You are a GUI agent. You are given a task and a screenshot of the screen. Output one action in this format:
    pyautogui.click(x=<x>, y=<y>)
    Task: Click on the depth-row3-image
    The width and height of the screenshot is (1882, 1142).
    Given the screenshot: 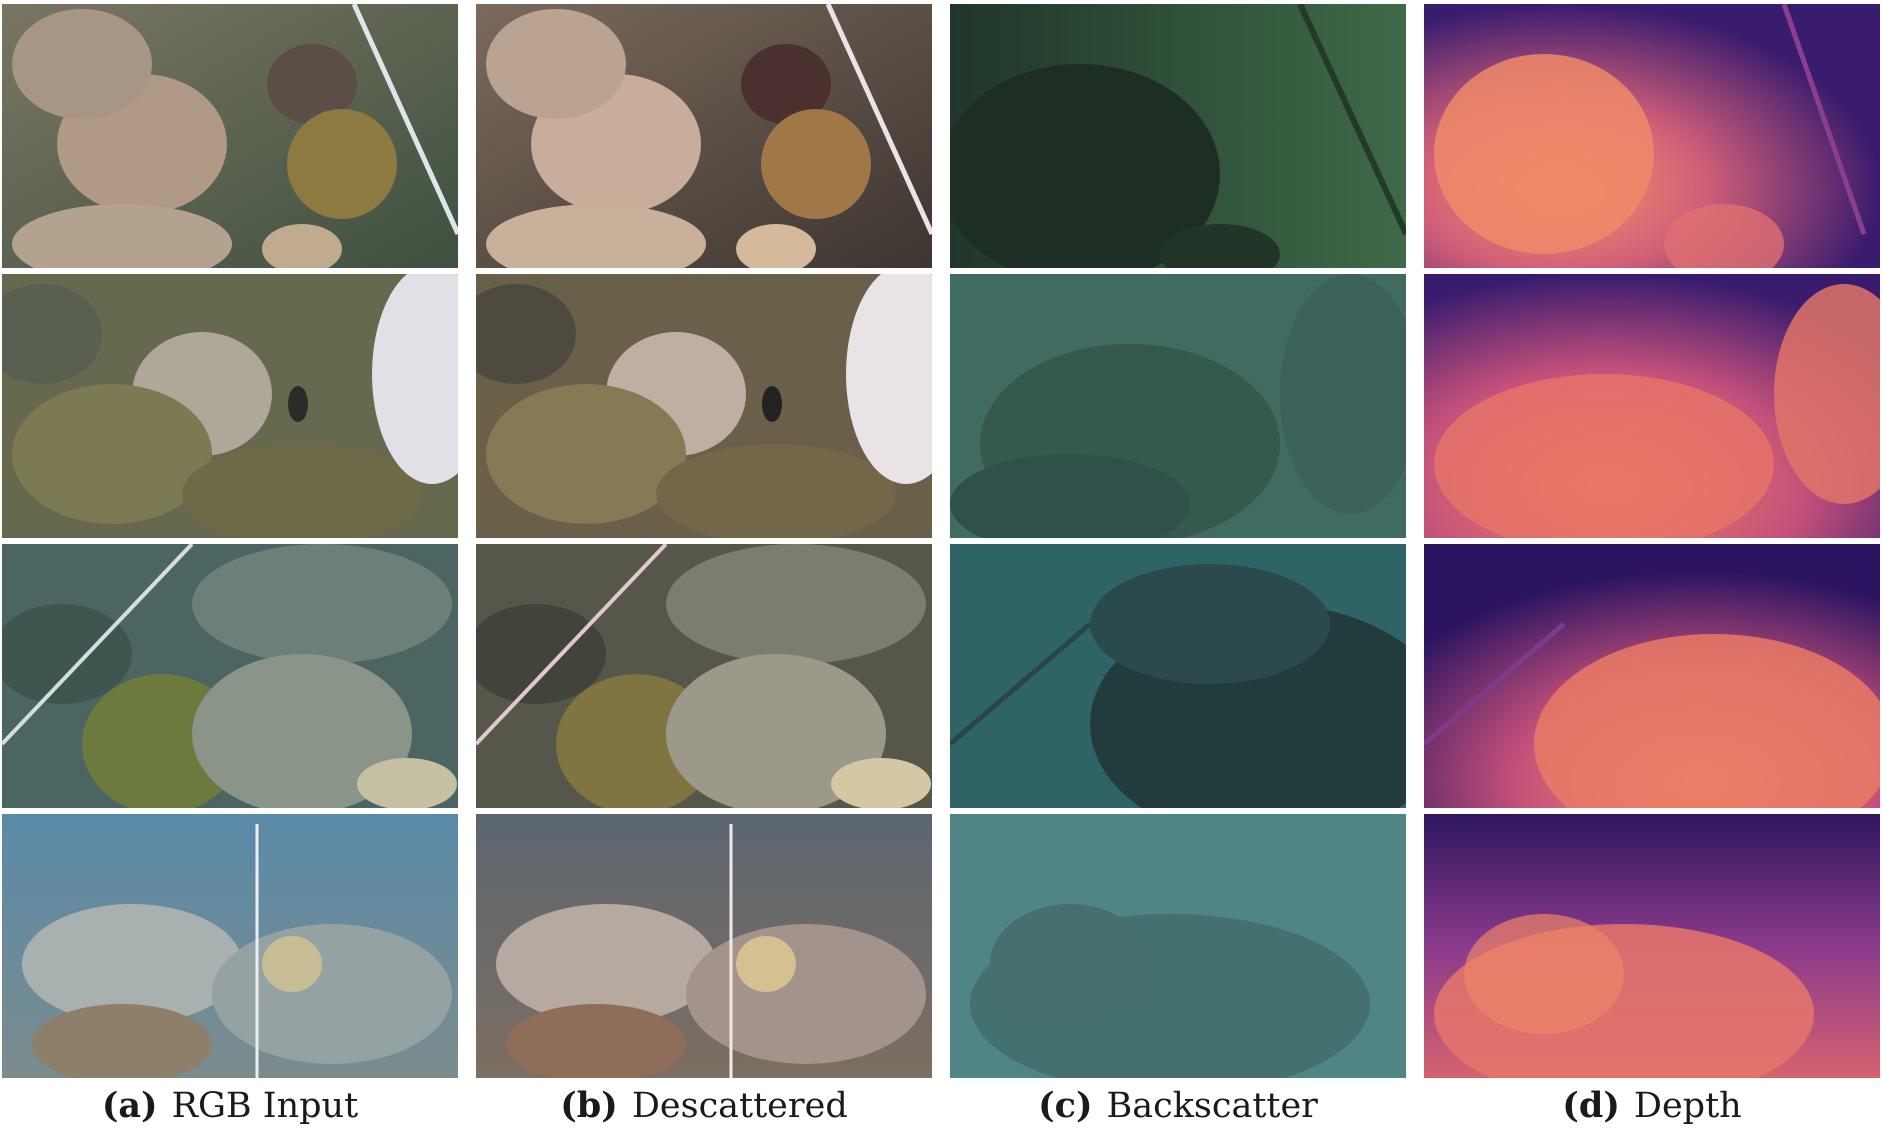 What is the action you would take?
    pyautogui.click(x=1652, y=676)
    